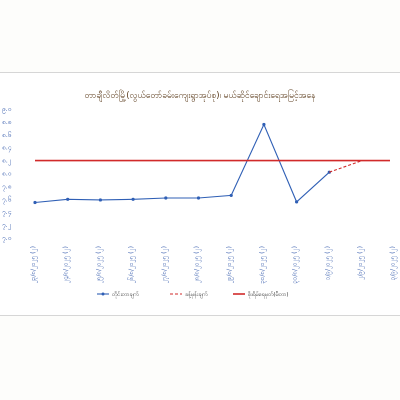 The height and width of the screenshot is (400, 400). What do you see at coordinates (7, 186) in the screenshot?
I see `y-tick-label: ၇.၈` at bounding box center [7, 186].